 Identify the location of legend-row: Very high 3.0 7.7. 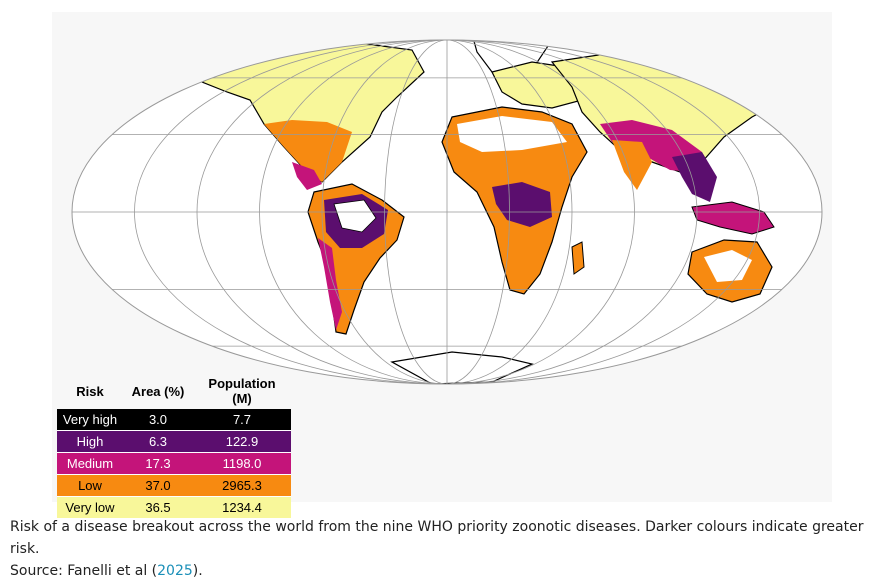
(174, 420).